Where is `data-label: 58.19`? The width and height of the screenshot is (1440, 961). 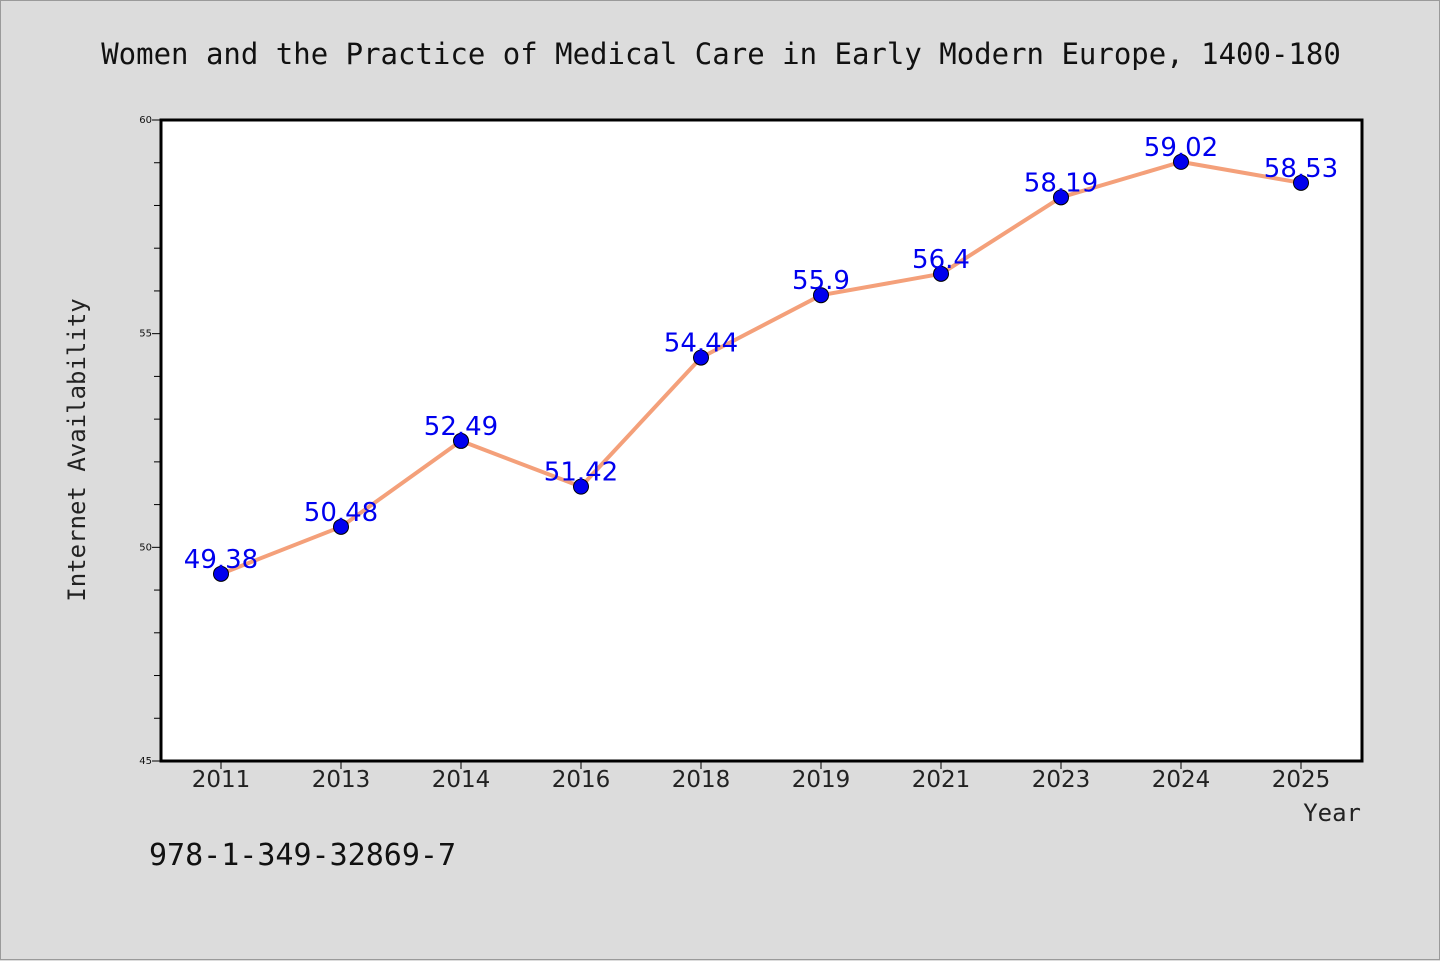 data-label: 58.19 is located at coordinates (1061, 183).